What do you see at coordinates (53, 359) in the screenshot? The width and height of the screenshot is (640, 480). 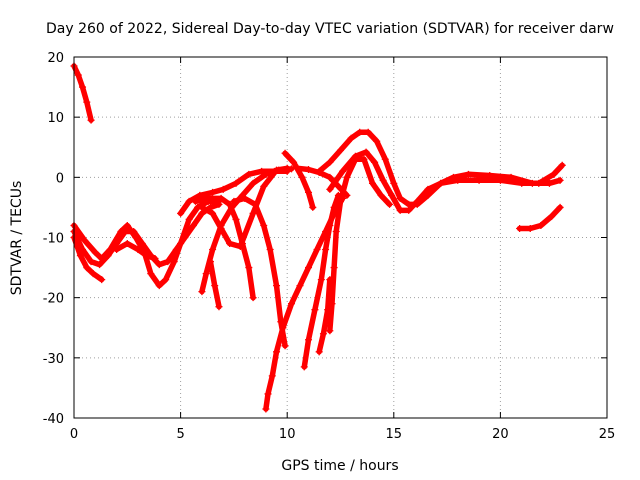 I see `y-tick-label: -30` at bounding box center [53, 359].